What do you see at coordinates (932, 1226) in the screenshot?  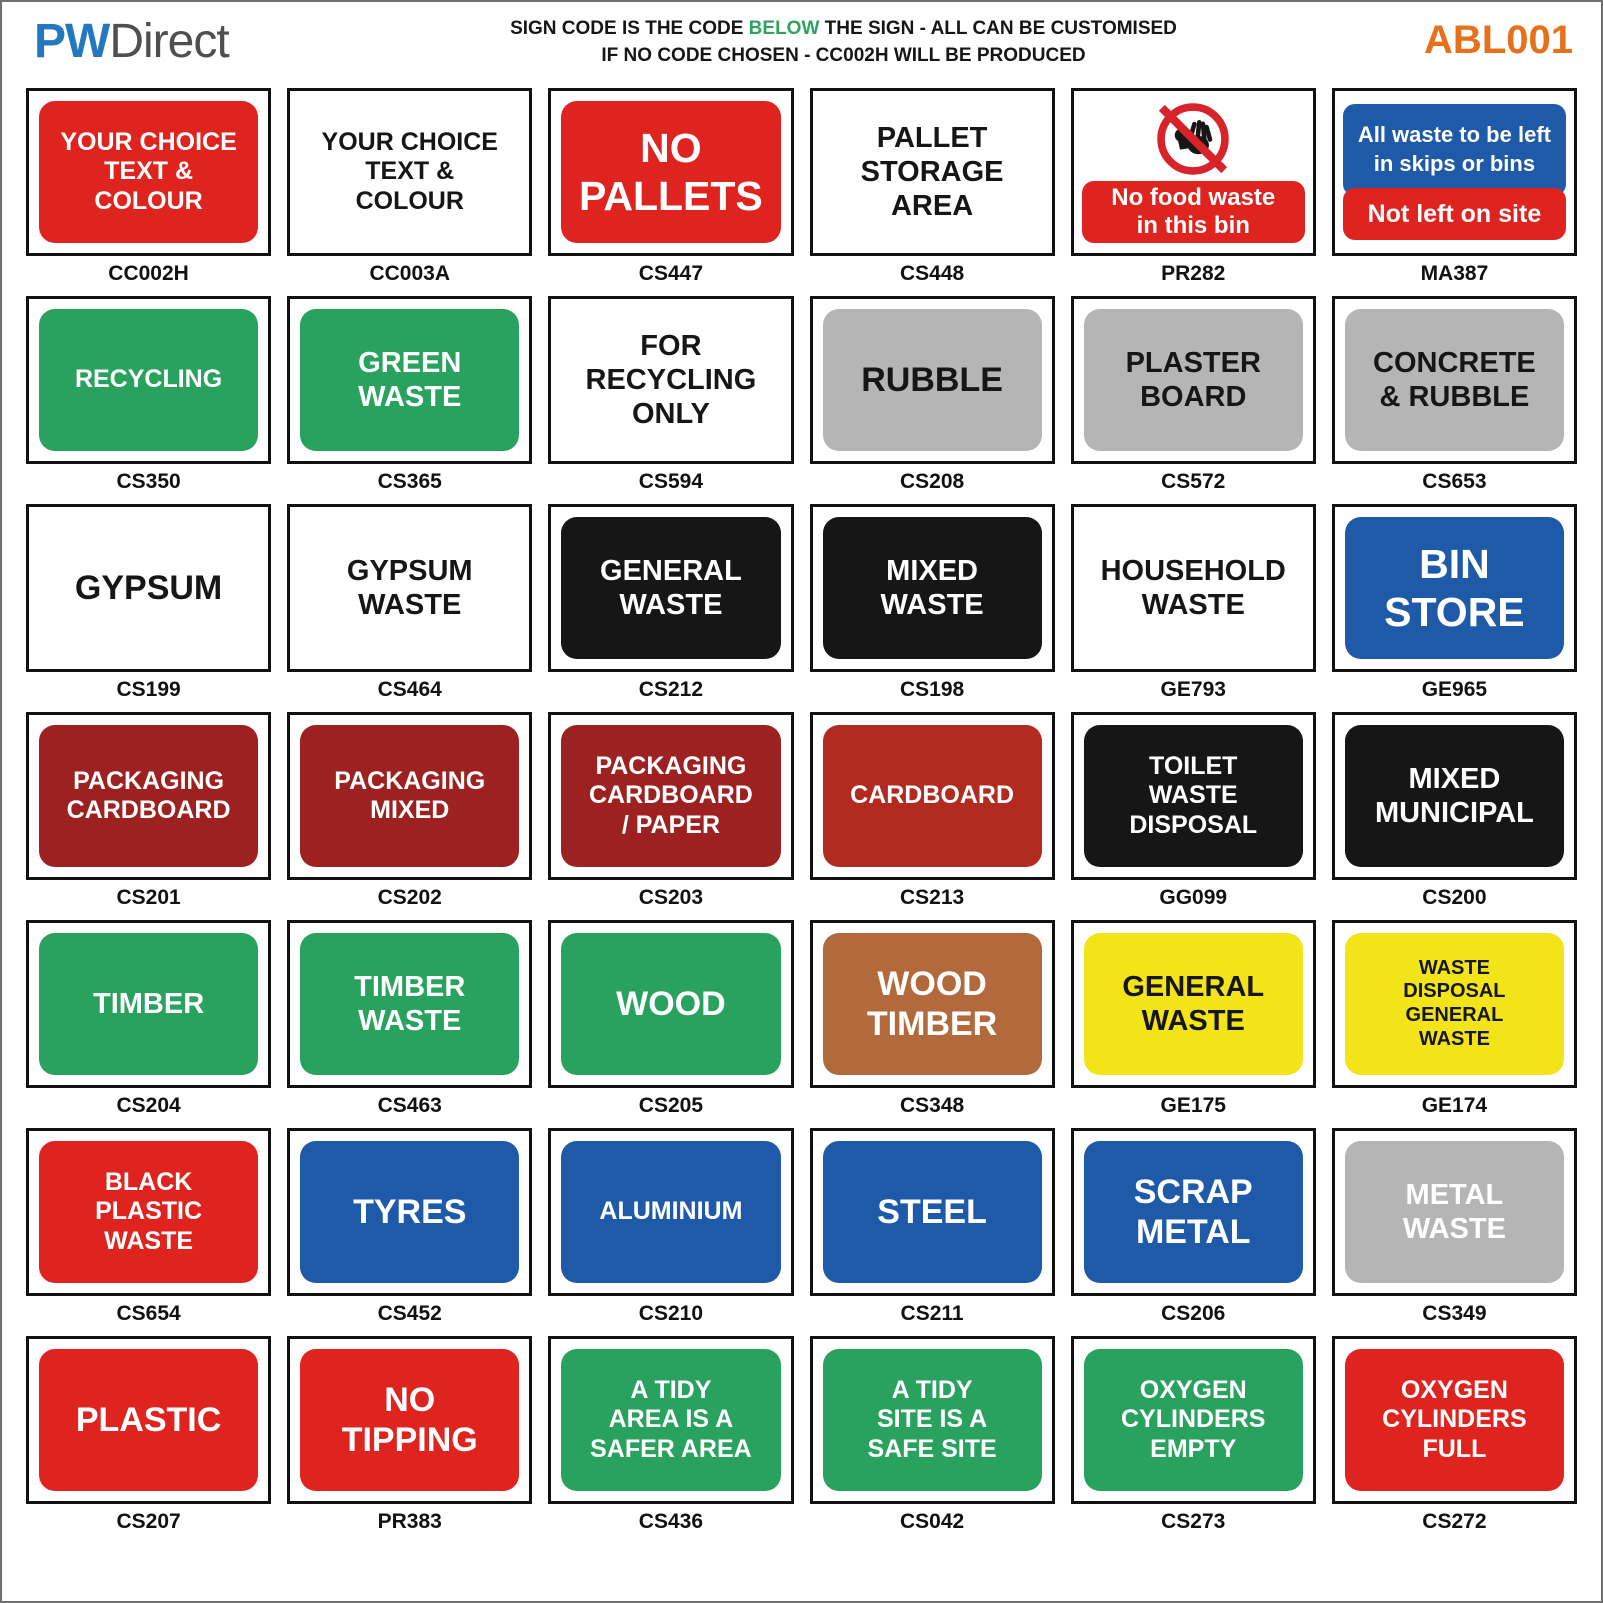 I see `sign-cell: STEEL CS211` at bounding box center [932, 1226].